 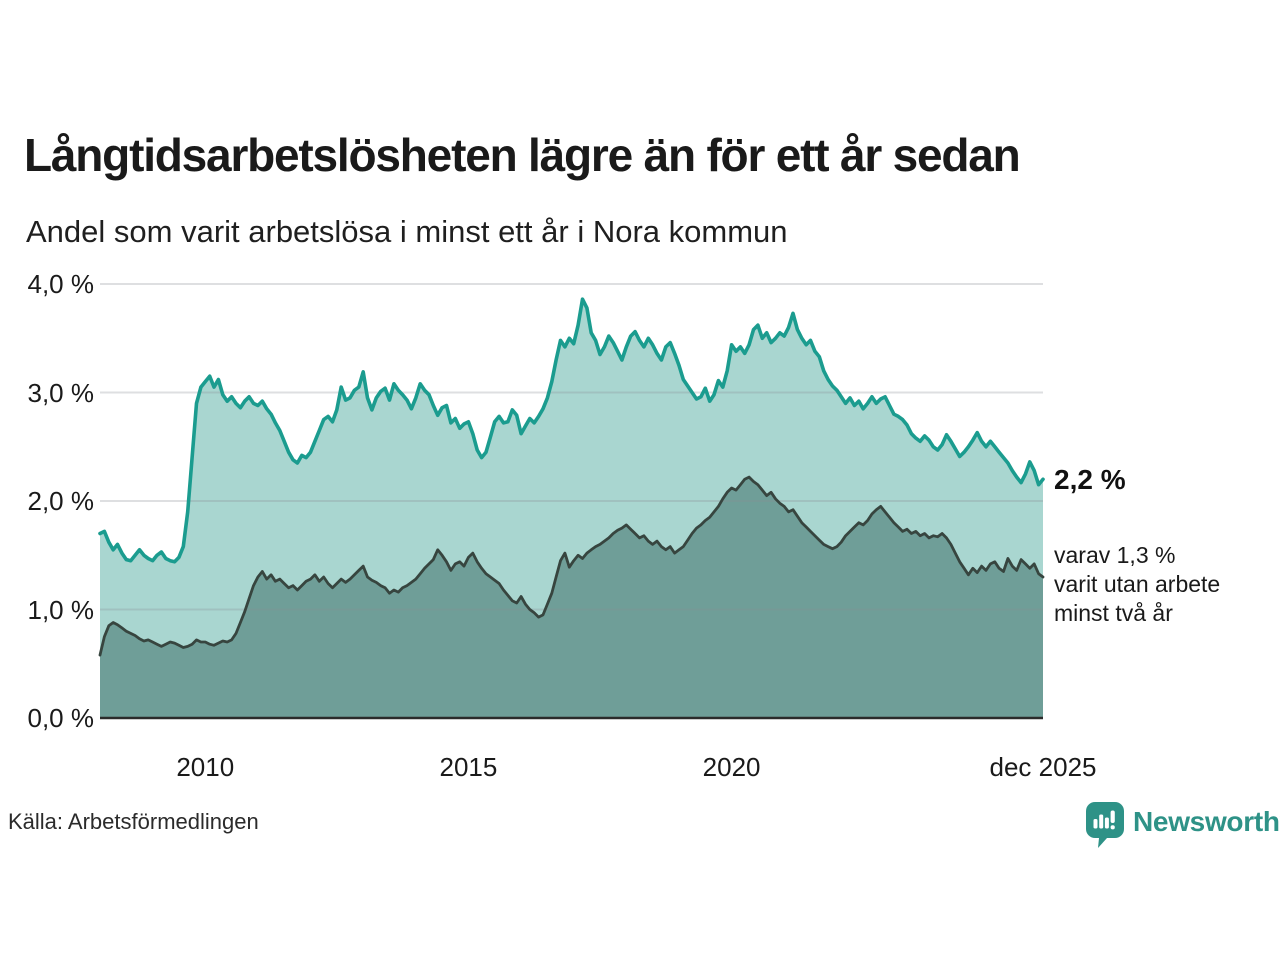 I want to click on annotation-line-2: varit utan arbete, so click(x=1137, y=584).